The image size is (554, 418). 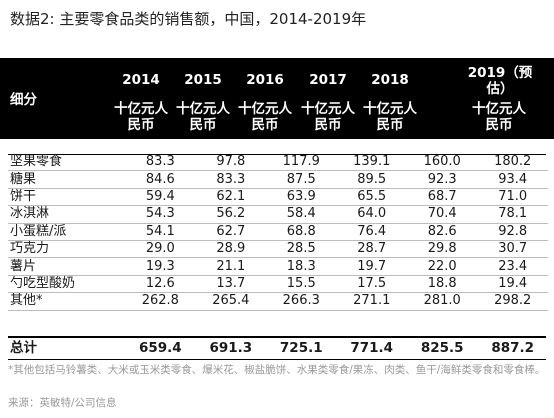 What do you see at coordinates (512, 266) in the screenshot?
I see `table-cell: 23.4` at bounding box center [512, 266].